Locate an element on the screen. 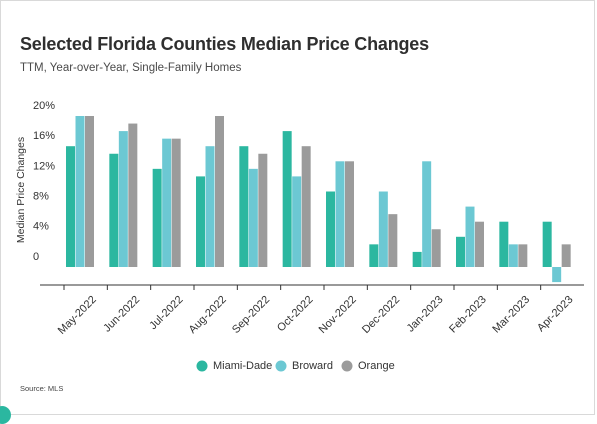 This screenshot has width=597, height=424. legend: Miami-Dade Broward Orange is located at coordinates (295, 366).